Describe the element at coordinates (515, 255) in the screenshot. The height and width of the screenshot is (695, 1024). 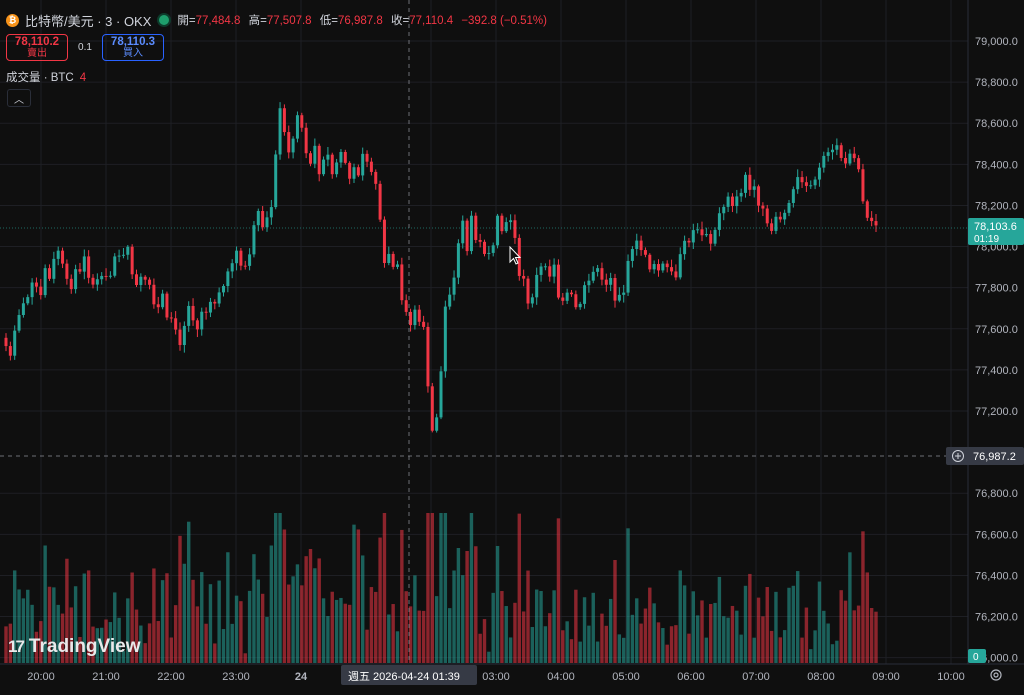
I see `mouse-cursor` at that location.